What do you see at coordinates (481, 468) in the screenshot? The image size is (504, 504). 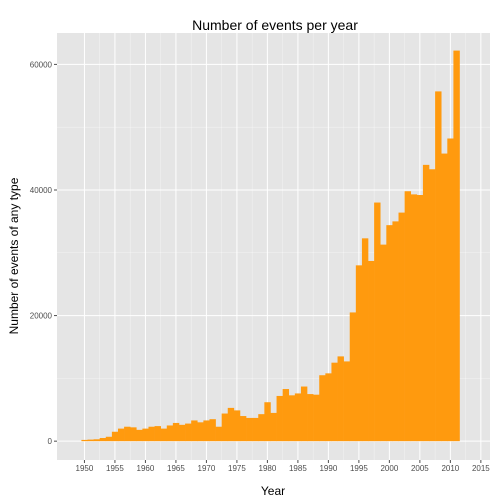 I see `x-tick-label: 2015` at bounding box center [481, 468].